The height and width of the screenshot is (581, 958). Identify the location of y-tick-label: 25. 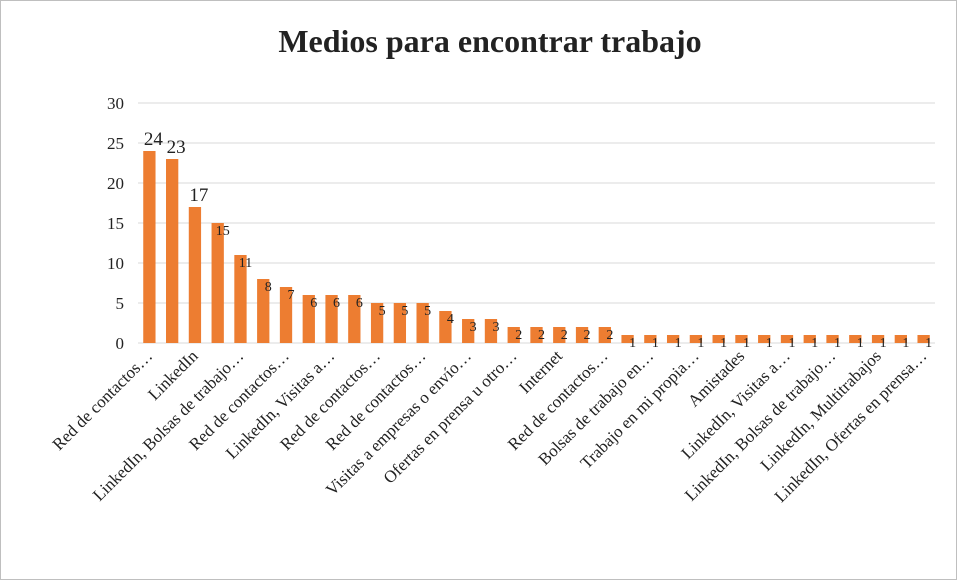
(115, 143).